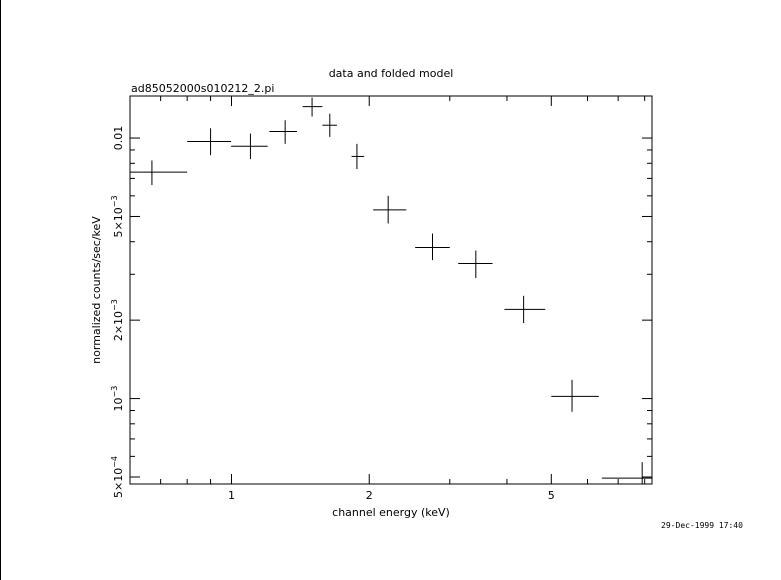 This screenshot has height=580, width=781. I want to click on x-axis-label: channel energy (keV), so click(391, 512).